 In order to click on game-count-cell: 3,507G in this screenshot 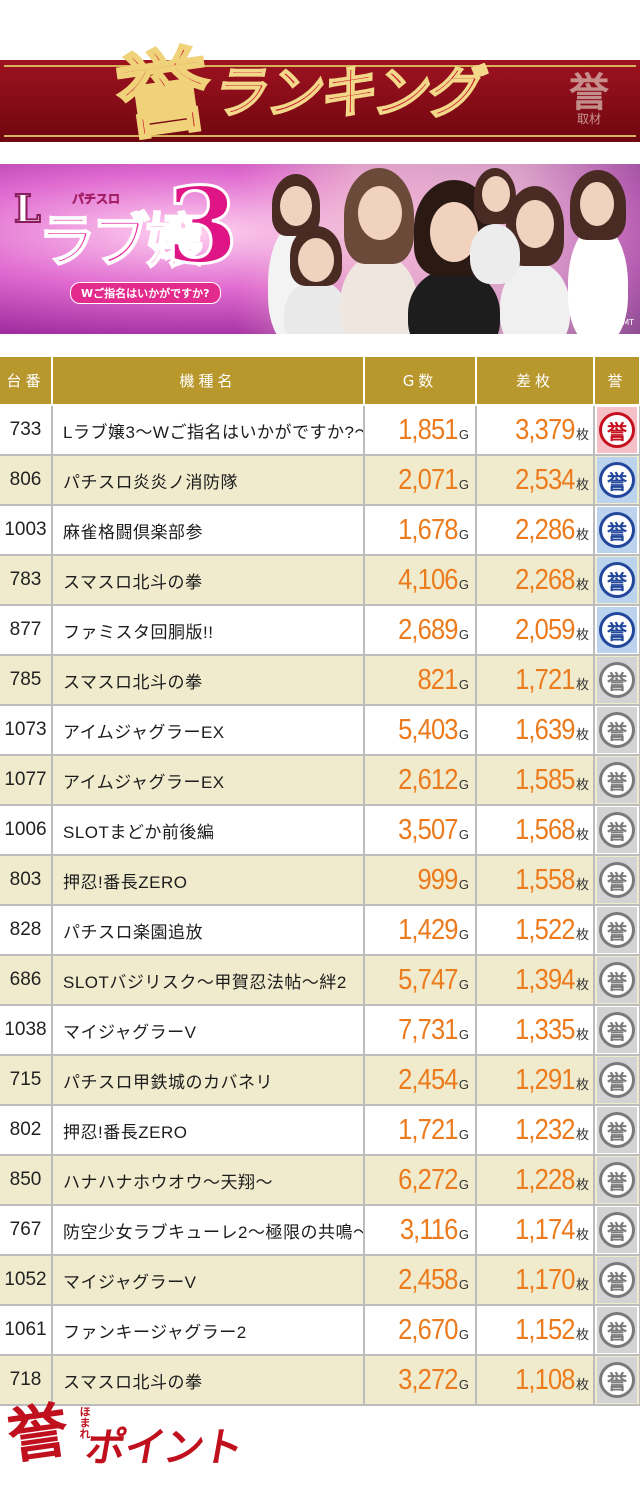, I will do `click(420, 830)`.